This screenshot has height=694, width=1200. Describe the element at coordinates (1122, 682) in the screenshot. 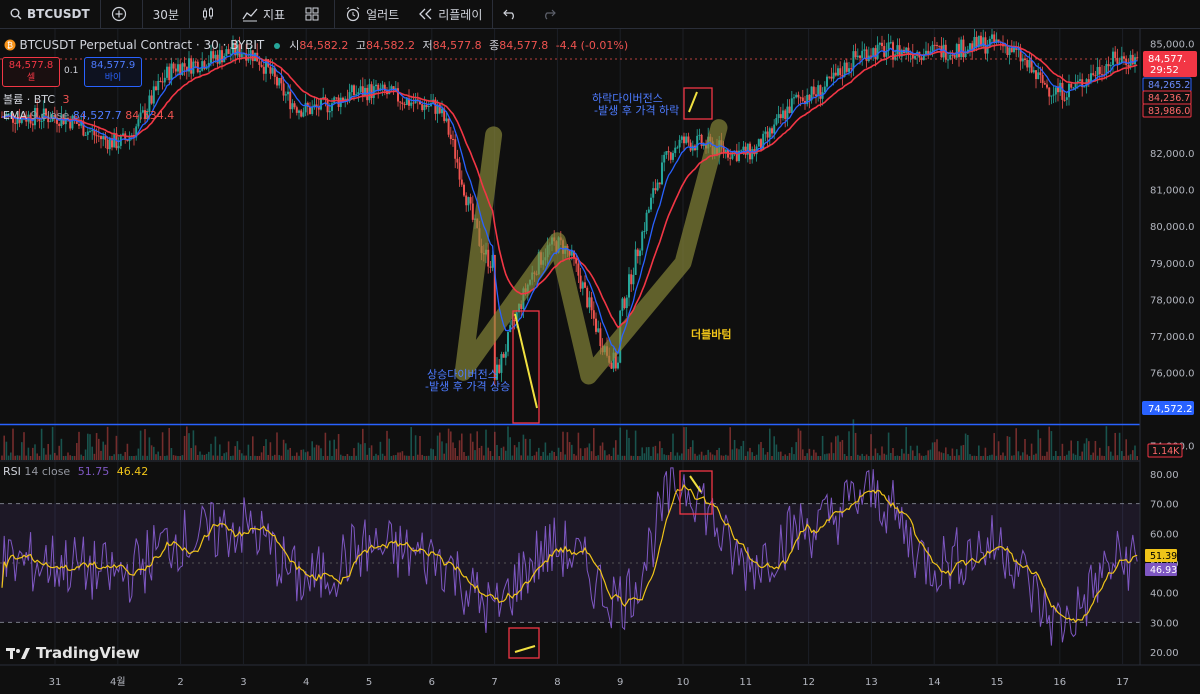

I see `time-tick-label: 17` at that location.